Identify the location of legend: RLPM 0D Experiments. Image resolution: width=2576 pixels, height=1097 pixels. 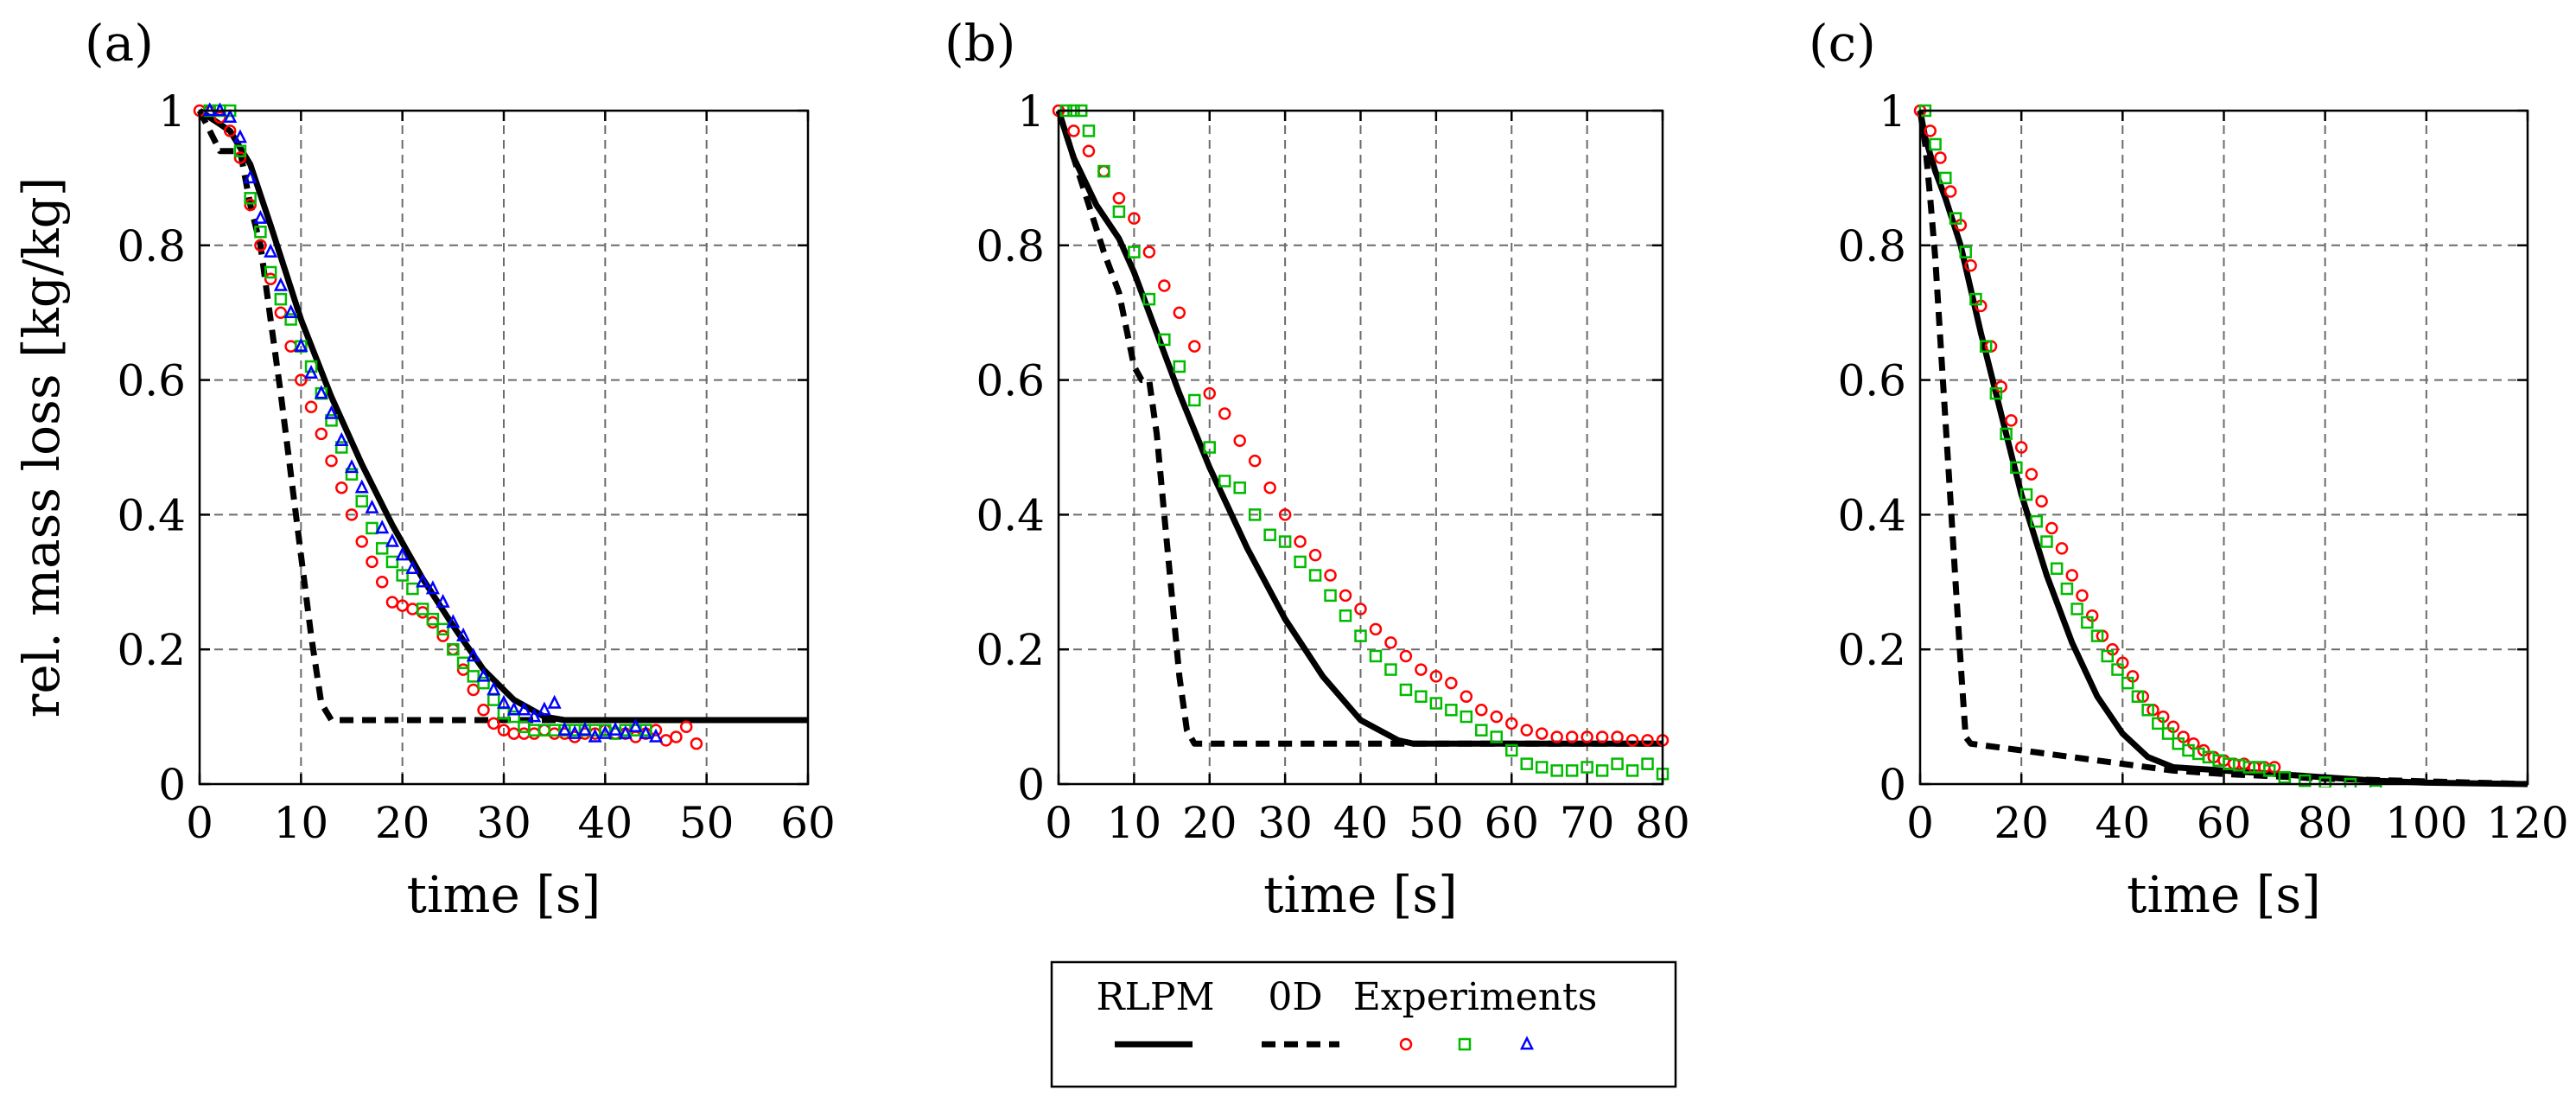
(1364, 1024).